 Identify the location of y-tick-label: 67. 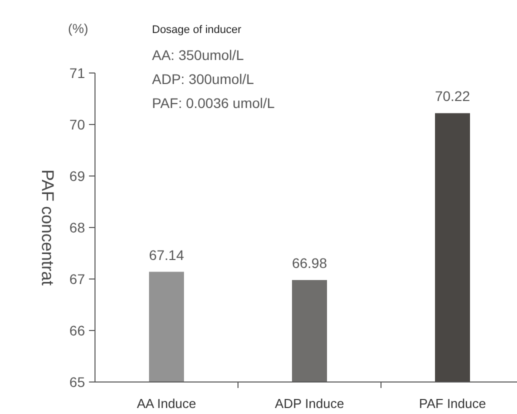
(77, 278).